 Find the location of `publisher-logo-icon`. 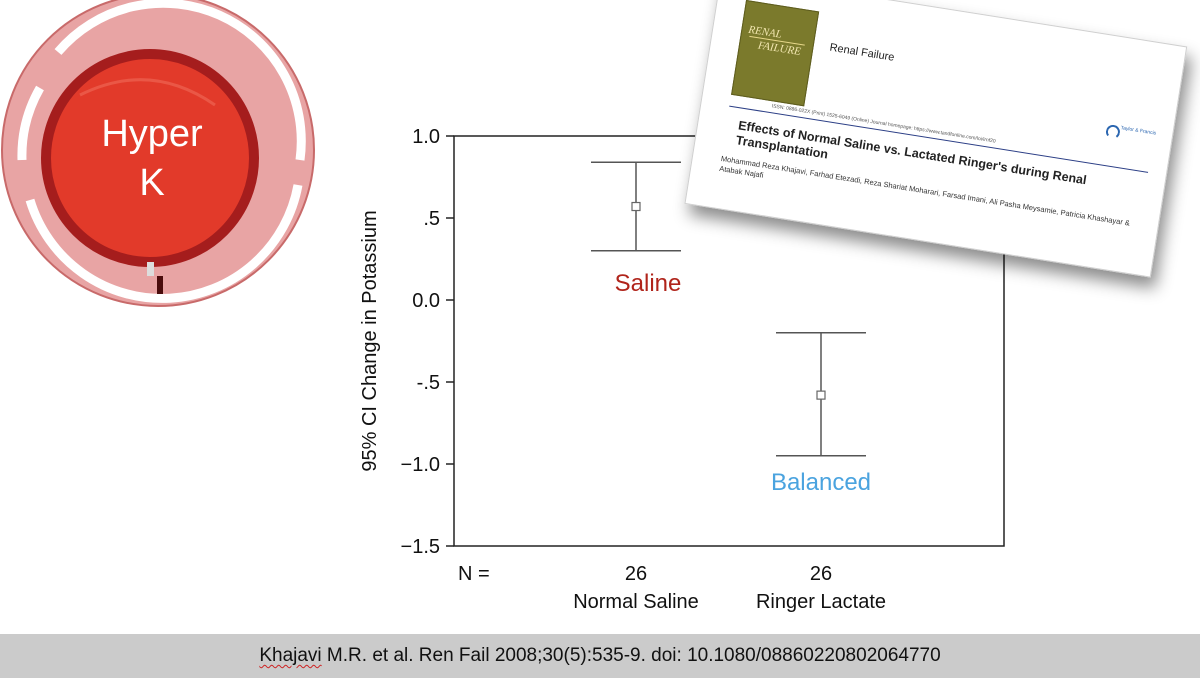

publisher-logo-icon is located at coordinates (1112, 131).